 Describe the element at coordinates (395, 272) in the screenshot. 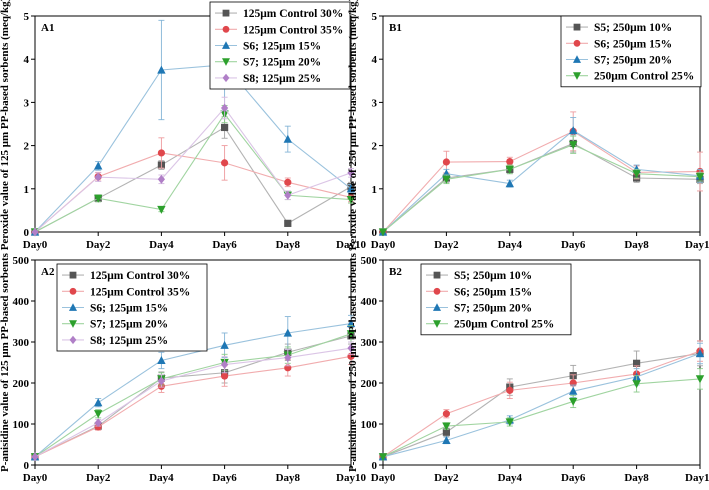

I see `panel-label: B2` at that location.